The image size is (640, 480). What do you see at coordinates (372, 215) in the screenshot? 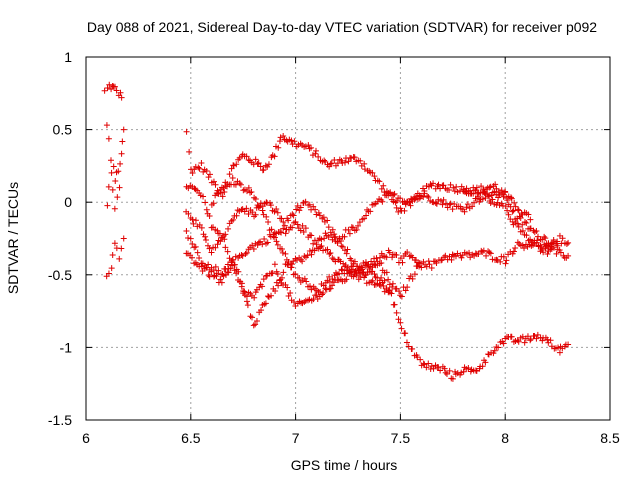
I see `series-sat-F` at bounding box center [372, 215].